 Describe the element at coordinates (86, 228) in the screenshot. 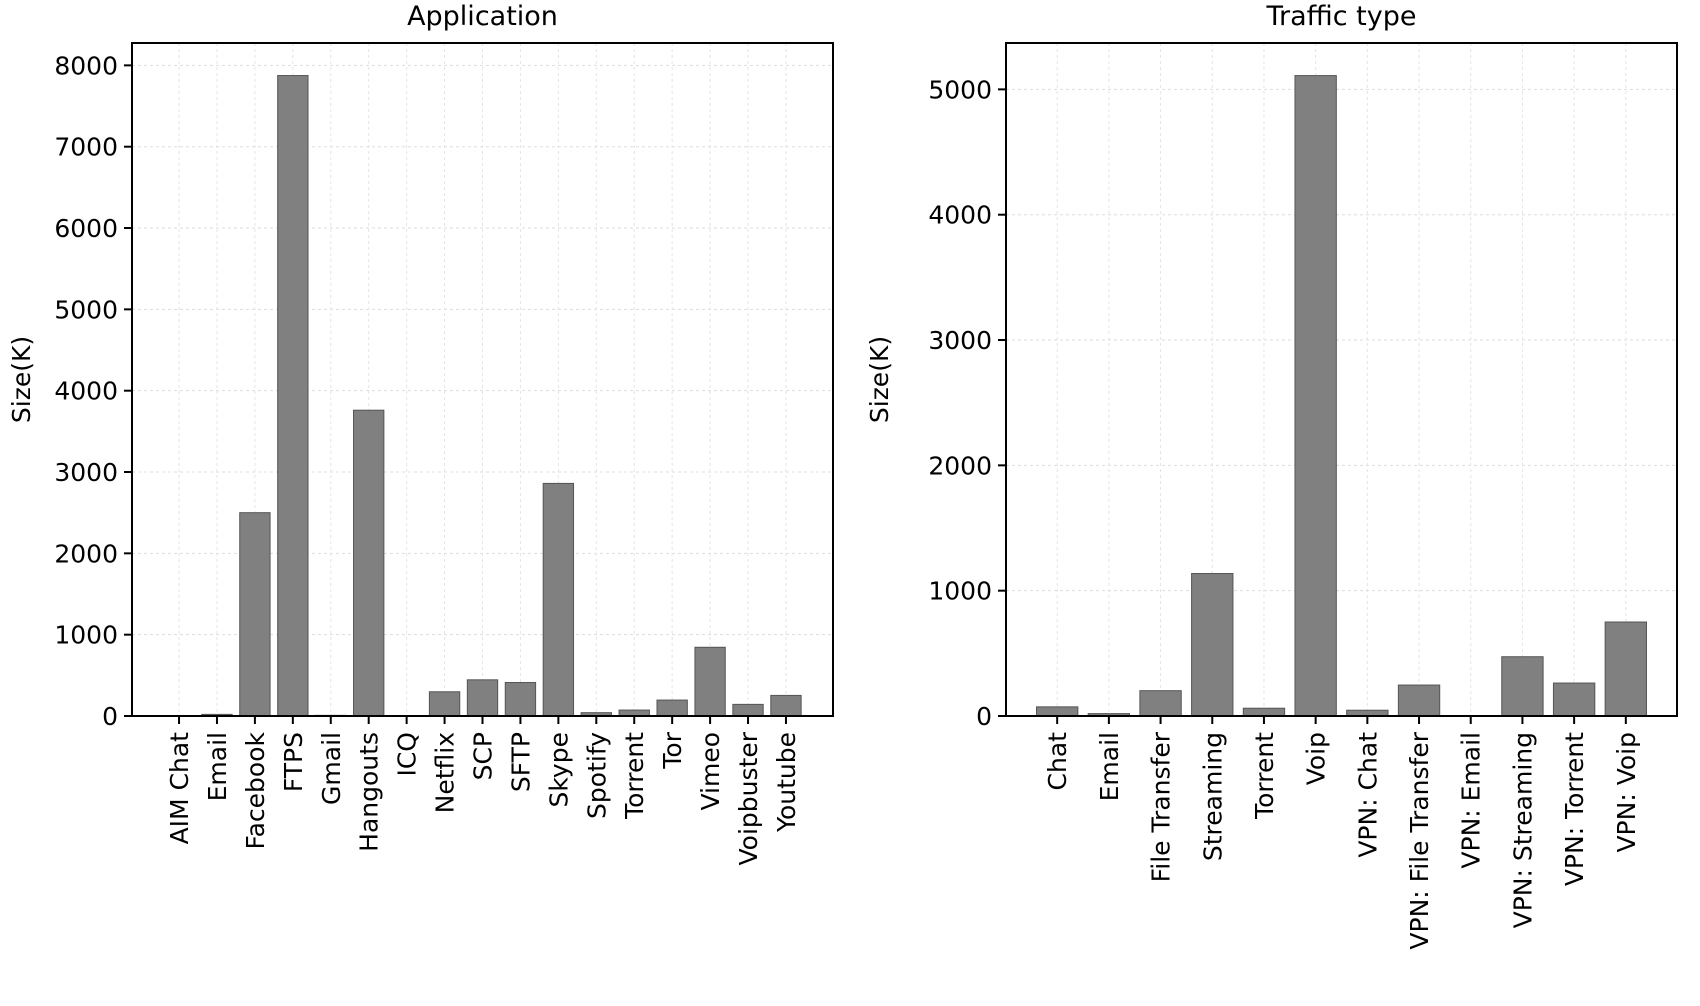

I see `y-tick-label: 6000` at that location.